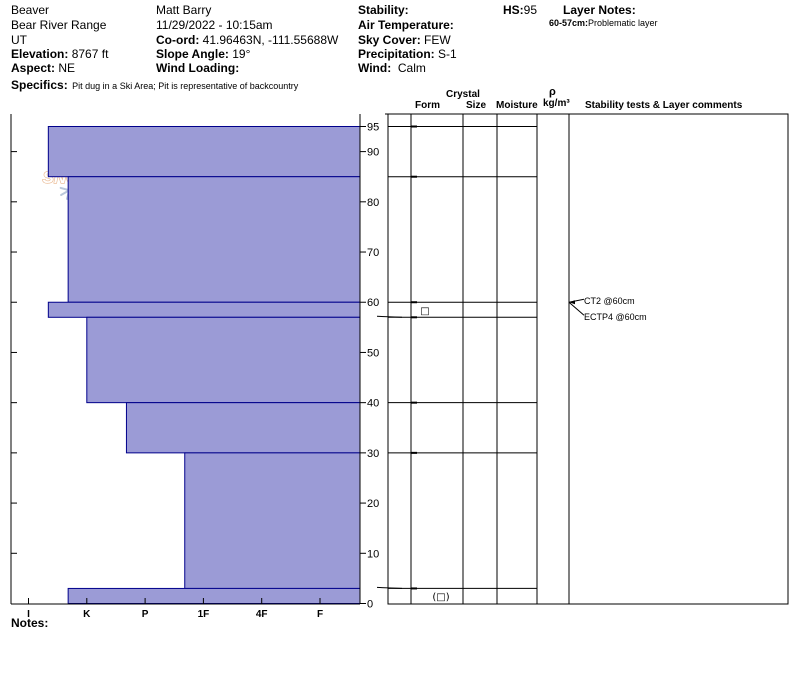  What do you see at coordinates (437, 40) in the screenshot?
I see `sky-value: FEW` at bounding box center [437, 40].